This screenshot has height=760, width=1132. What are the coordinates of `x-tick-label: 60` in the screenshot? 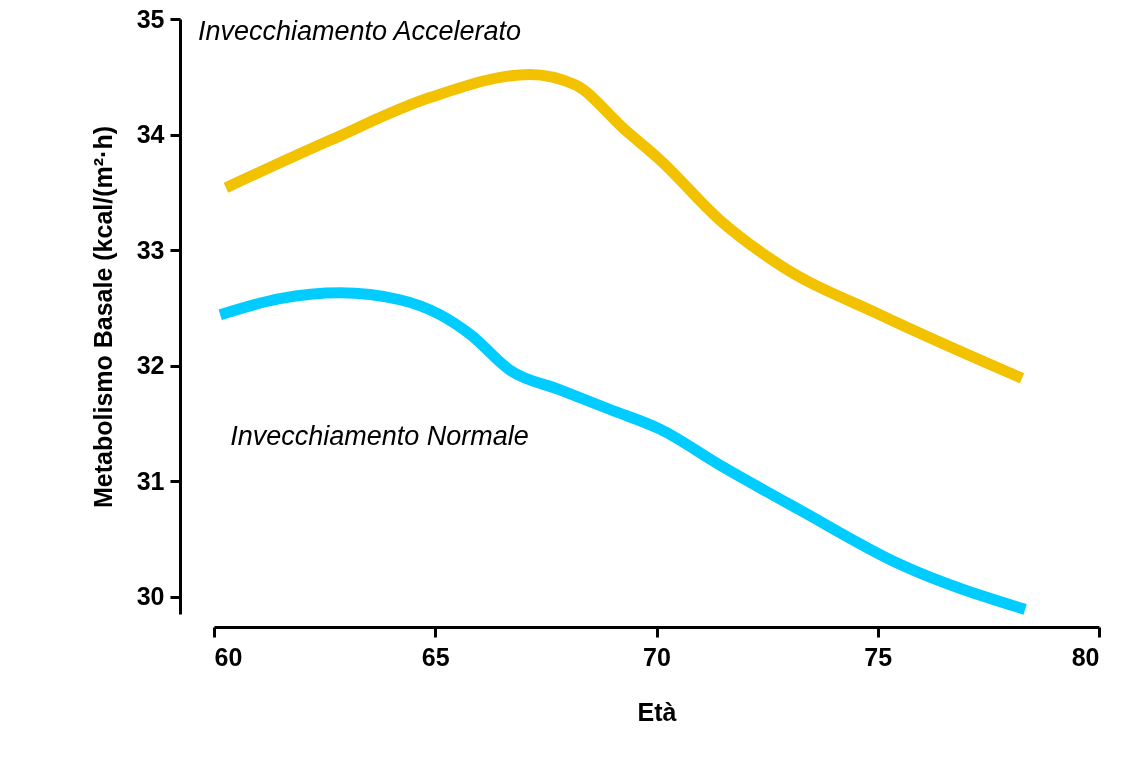 It's located at (228, 656).